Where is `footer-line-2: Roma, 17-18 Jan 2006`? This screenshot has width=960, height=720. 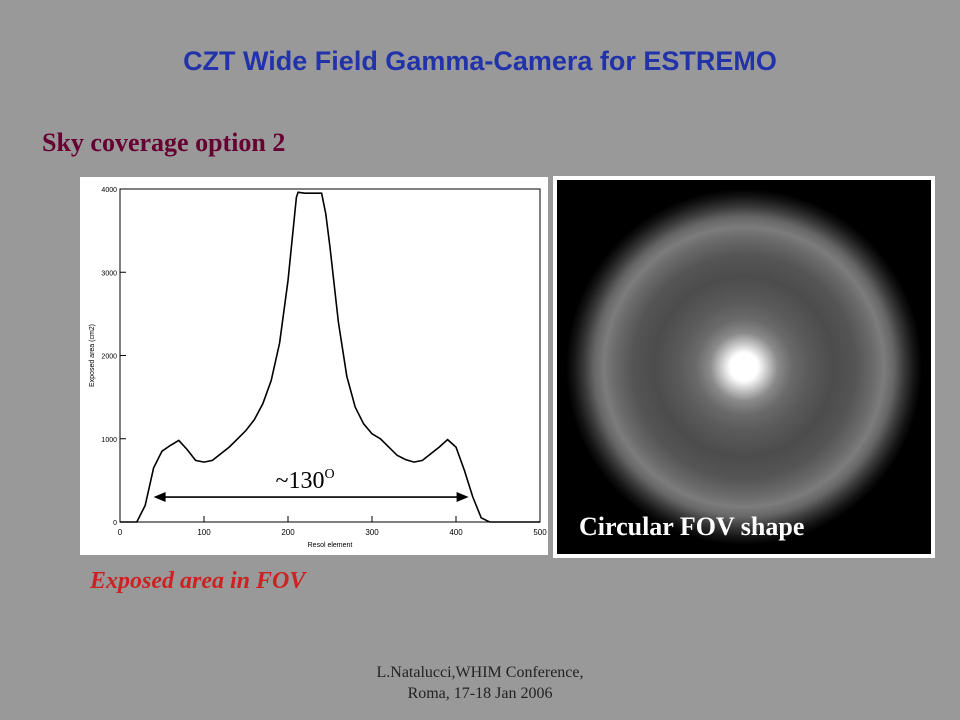 footer-line-2: Roma, 17-18 Jan 2006 is located at coordinates (480, 693).